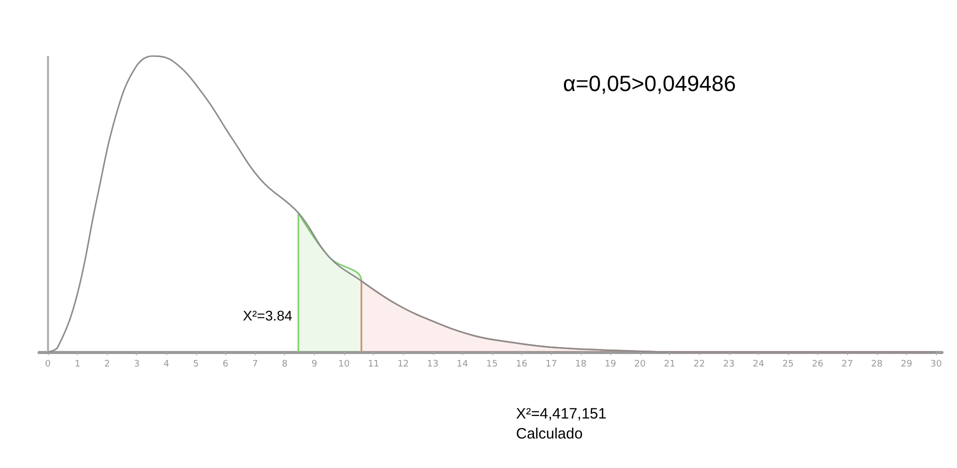 This screenshot has height=468, width=957. I want to click on x-tick-label: 7, so click(255, 365).